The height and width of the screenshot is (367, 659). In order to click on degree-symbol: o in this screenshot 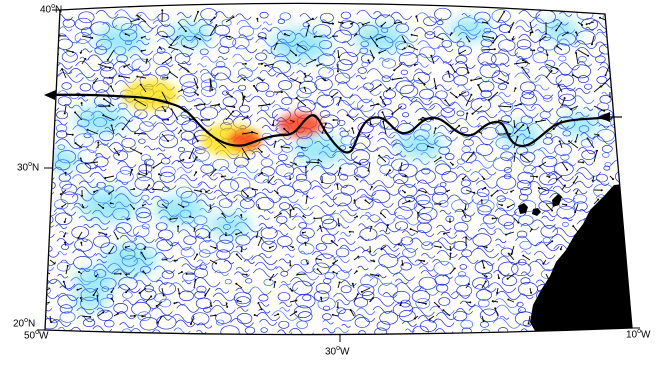, I will do `click(53, 6)`.